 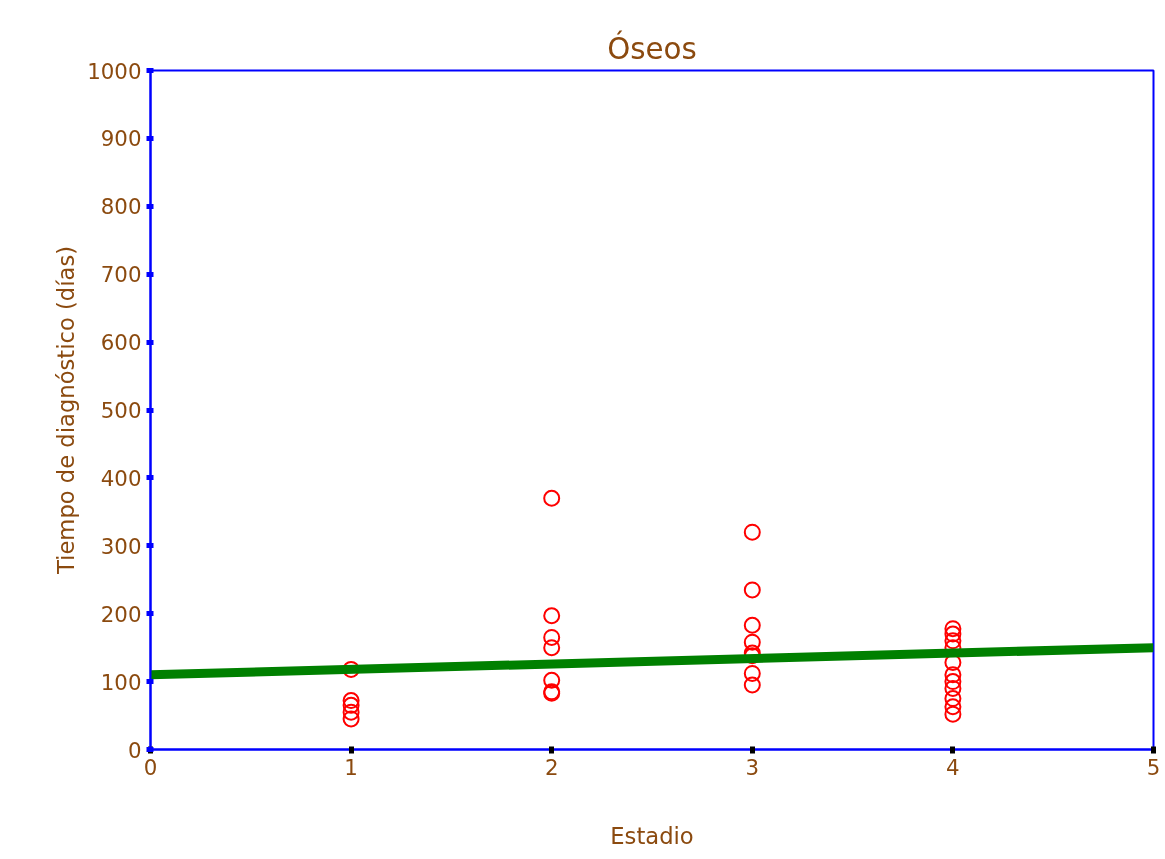 What do you see at coordinates (121, 682) in the screenshot?
I see `y-tick-label: 100` at bounding box center [121, 682].